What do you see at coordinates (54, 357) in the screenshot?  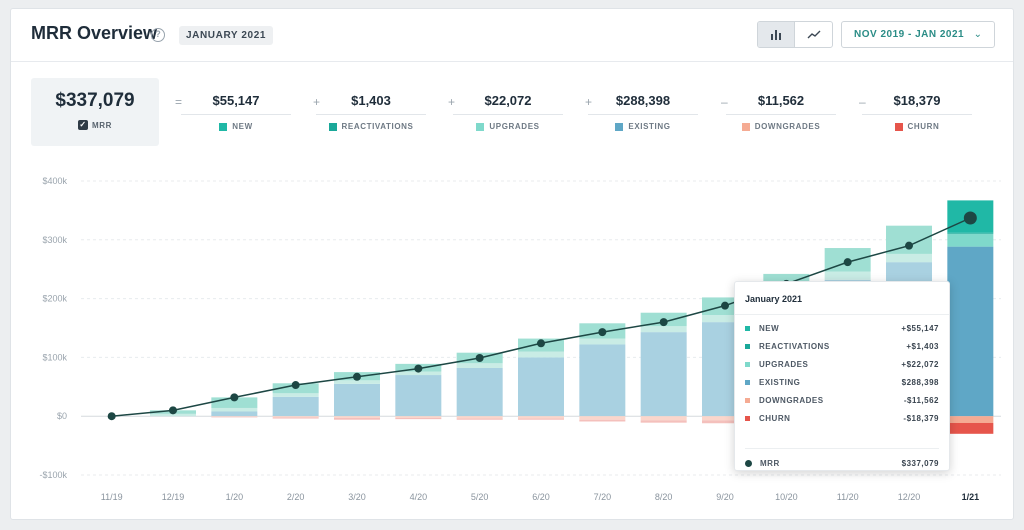 I see `y-tick-label: $100k` at bounding box center [54, 357].